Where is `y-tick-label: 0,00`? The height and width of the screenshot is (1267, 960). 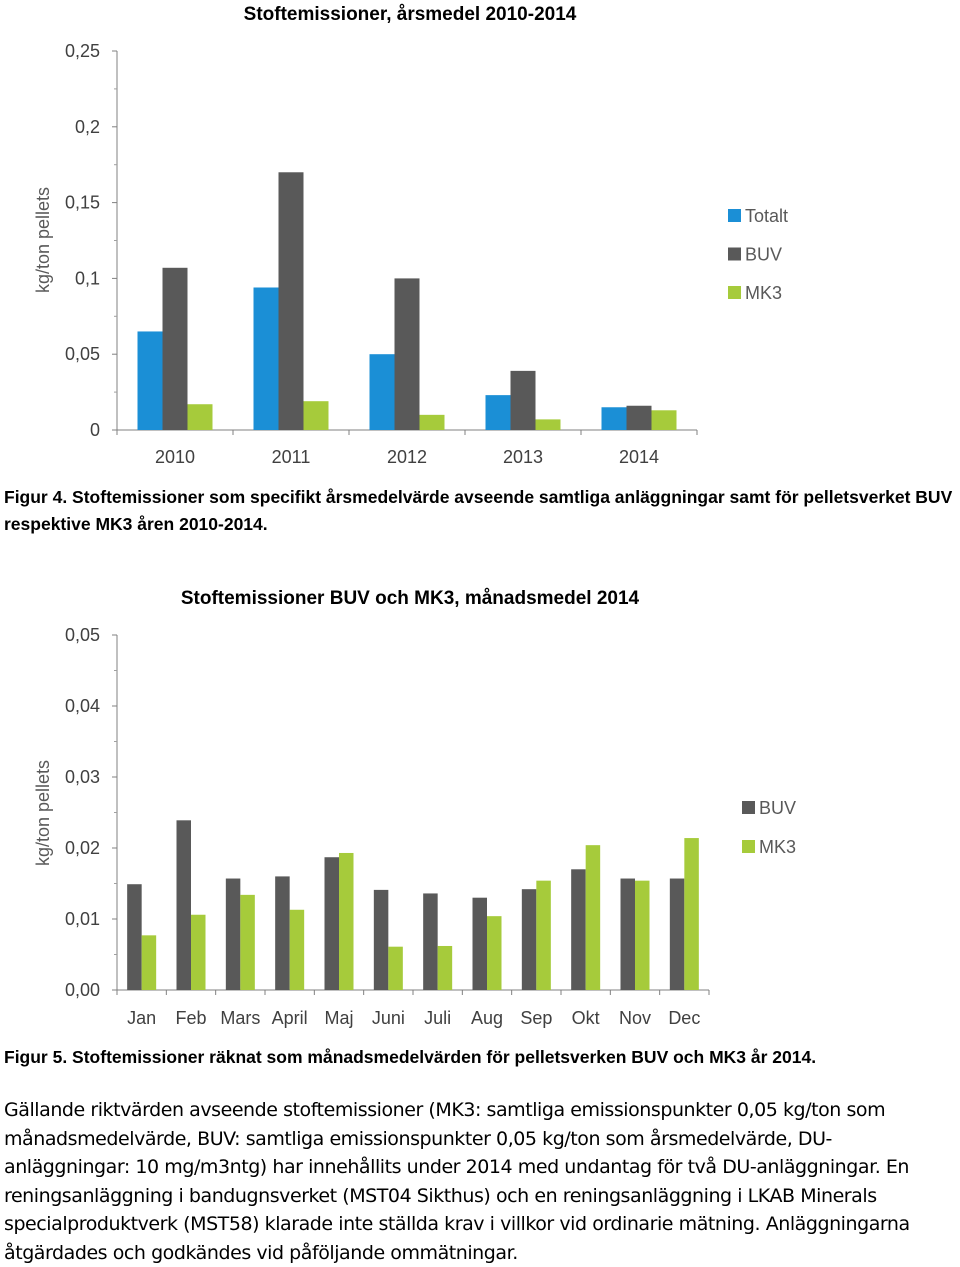
y-tick-label: 0,00 is located at coordinates (82, 990).